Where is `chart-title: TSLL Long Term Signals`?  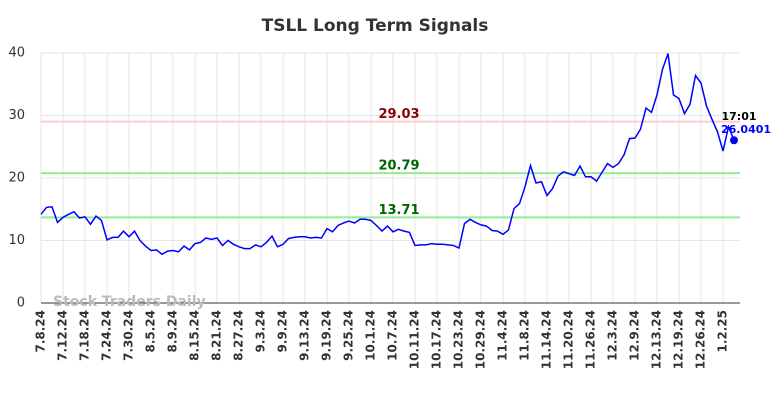
chart-title: TSLL Long Term Signals is located at coordinates (375, 26).